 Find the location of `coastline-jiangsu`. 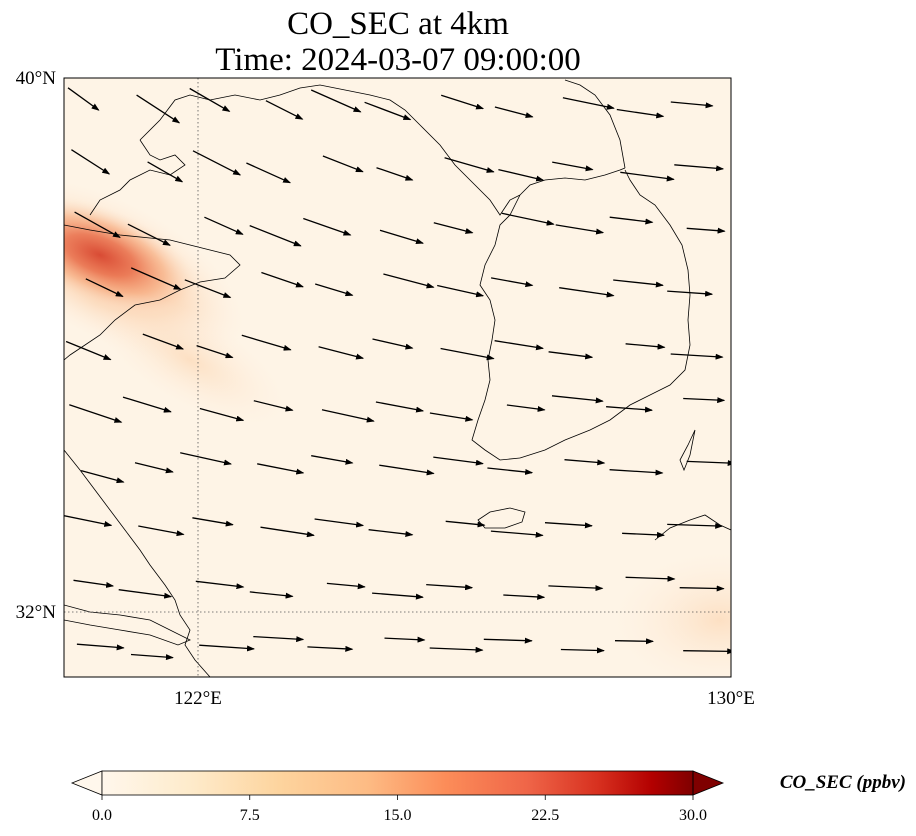

coastline-jiangsu is located at coordinates (137, 563).